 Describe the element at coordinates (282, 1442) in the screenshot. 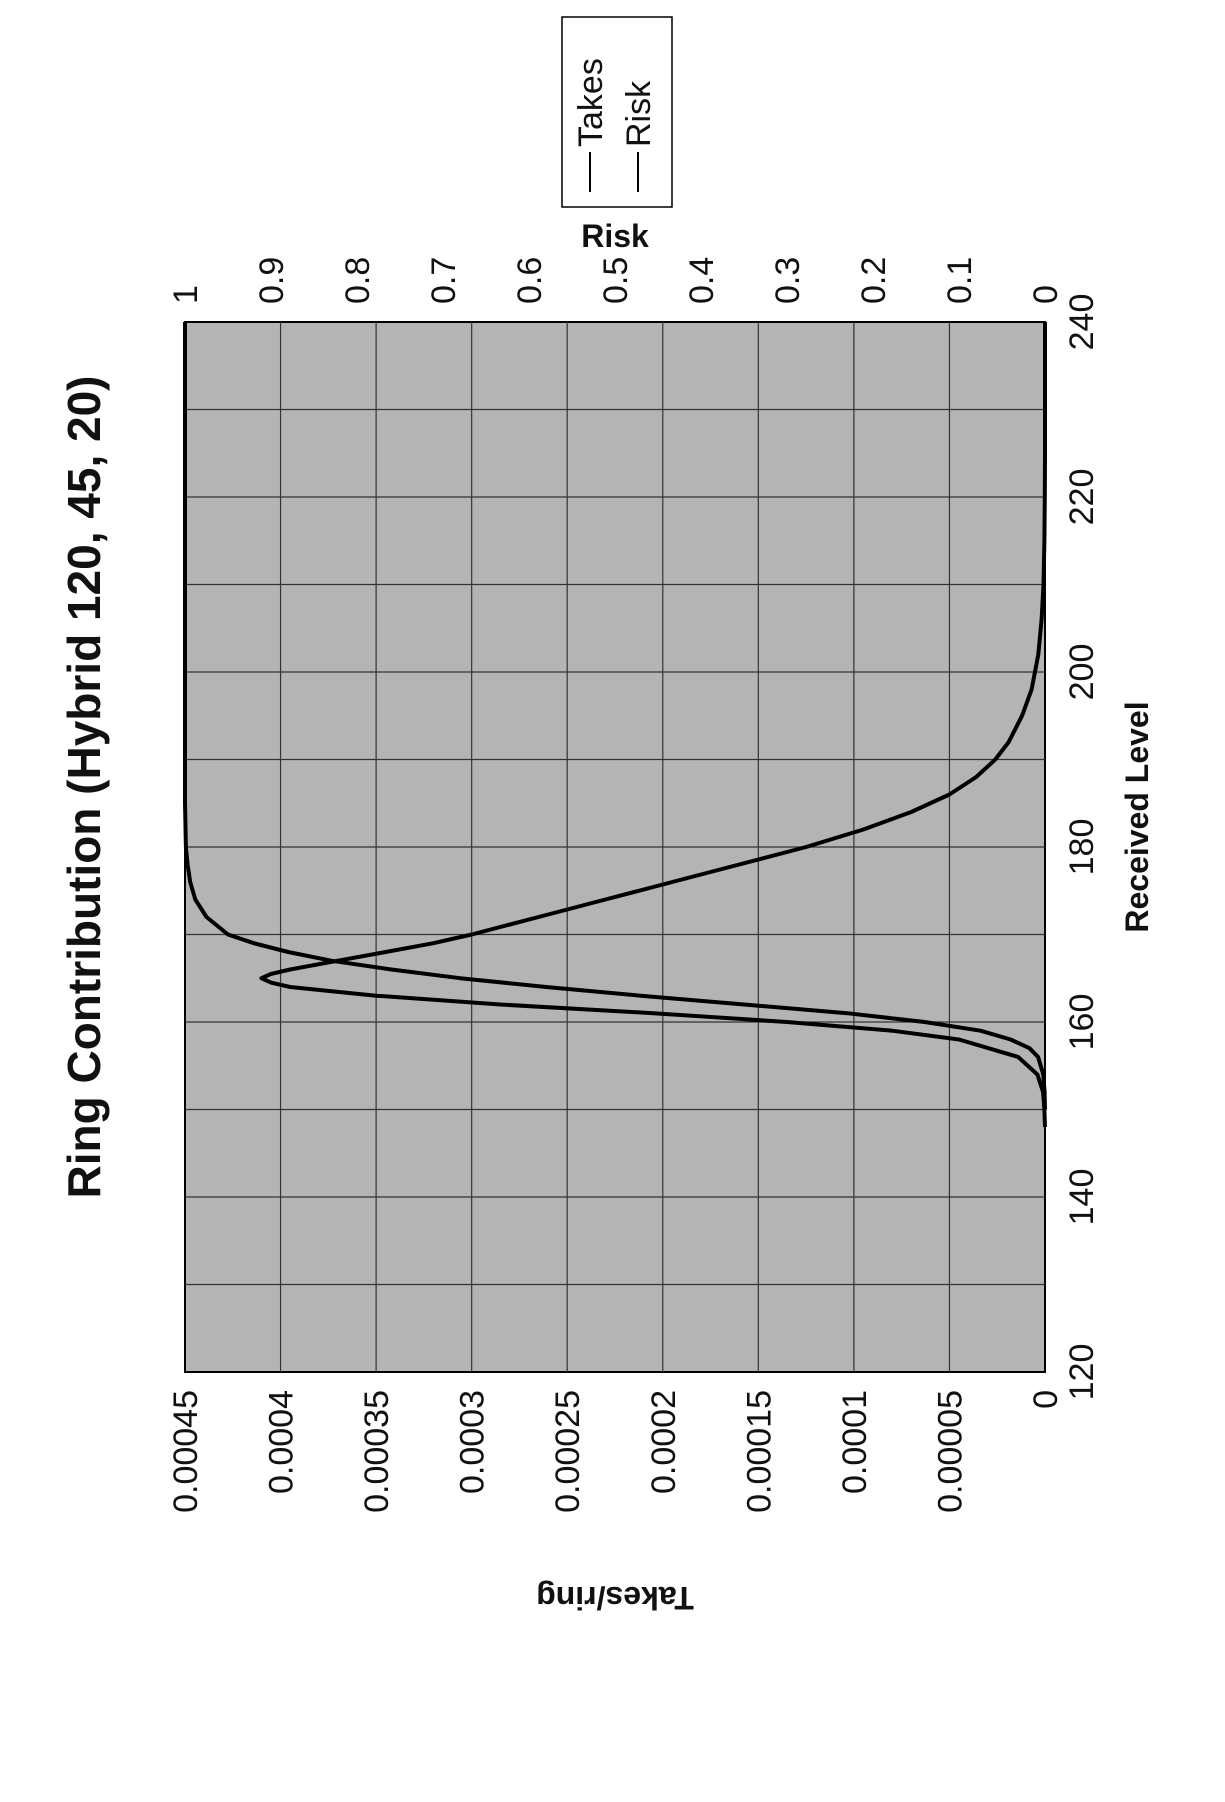

I see `y-tick-label: 0.0004` at that location.